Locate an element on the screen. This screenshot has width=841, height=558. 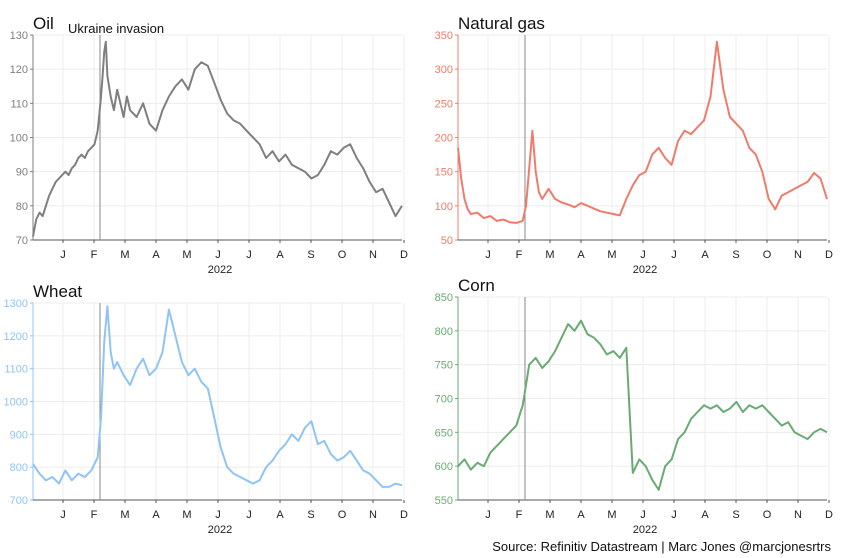
y-tick-label: 1200 is located at coordinates (16, 337).